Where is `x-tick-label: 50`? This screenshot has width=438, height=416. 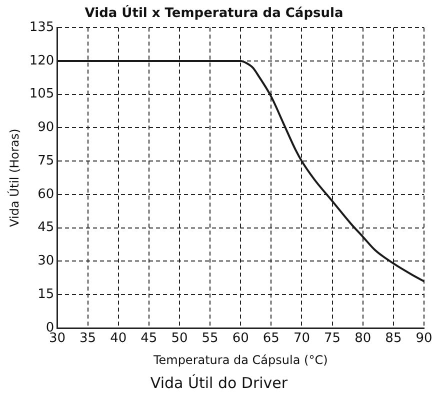
x-tick-label: 50 is located at coordinates (179, 338).